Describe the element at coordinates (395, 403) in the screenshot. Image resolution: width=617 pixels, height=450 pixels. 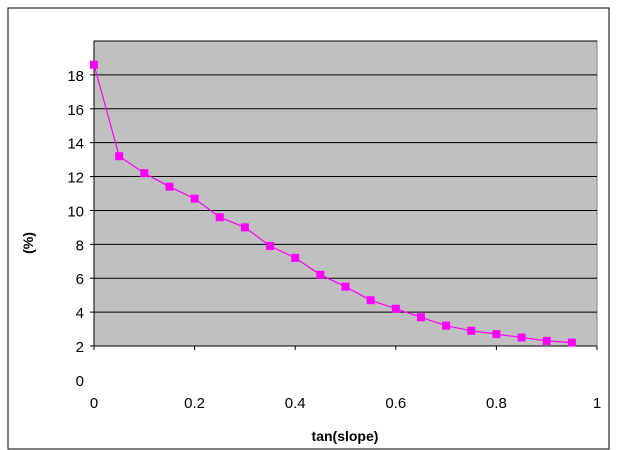
I see `x-tick-label: 0.6` at that location.